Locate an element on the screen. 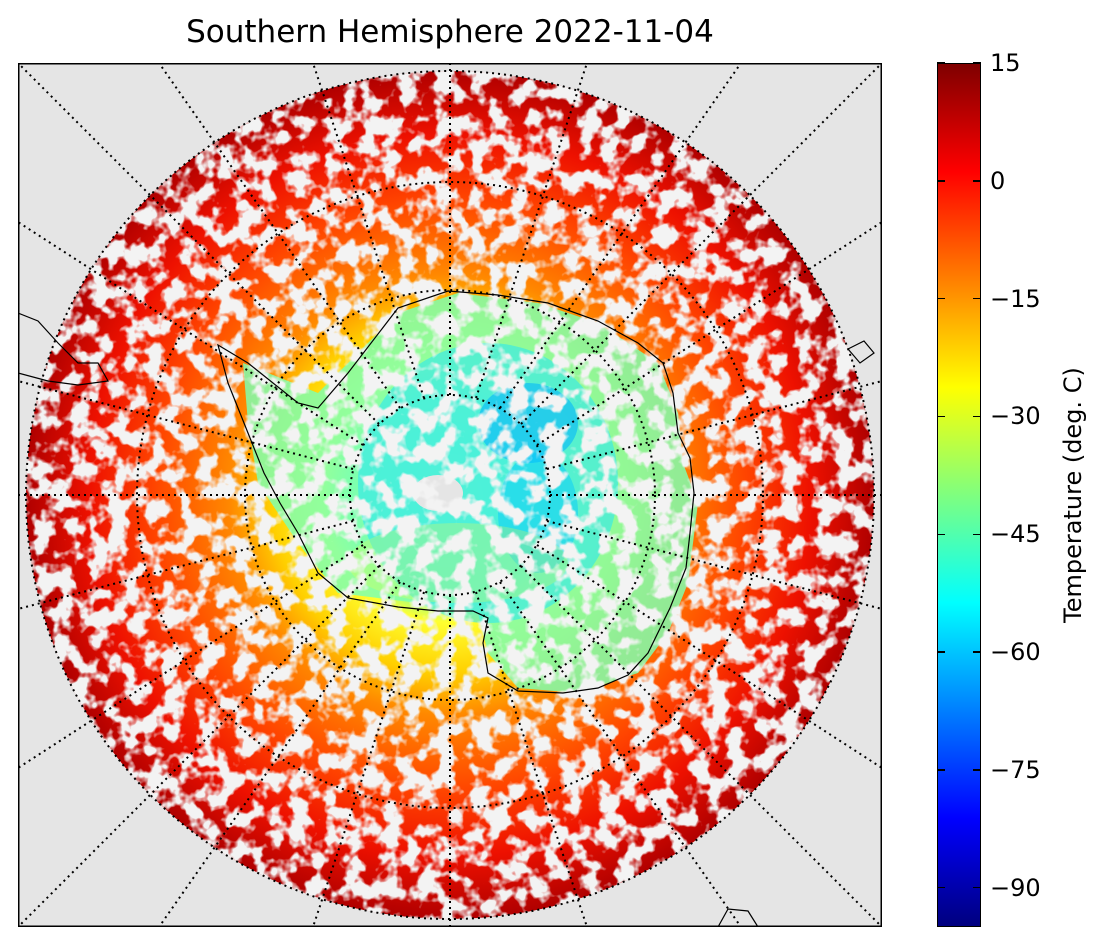  south-america-tip is located at coordinates (738, 917).